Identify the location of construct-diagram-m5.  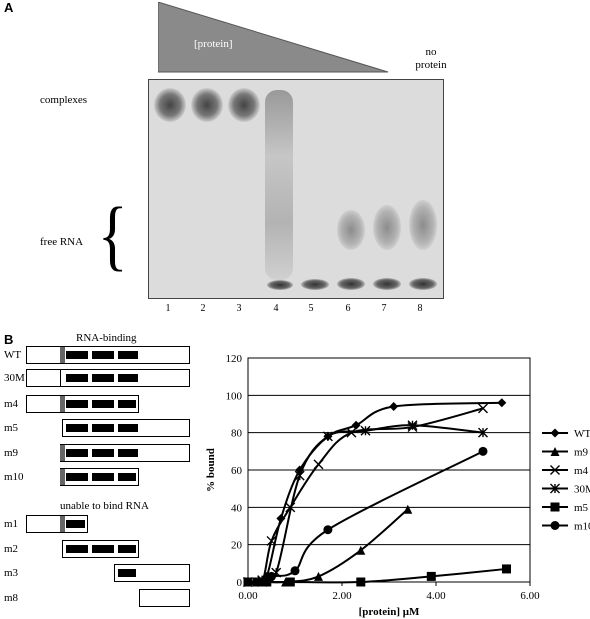
(108, 428).